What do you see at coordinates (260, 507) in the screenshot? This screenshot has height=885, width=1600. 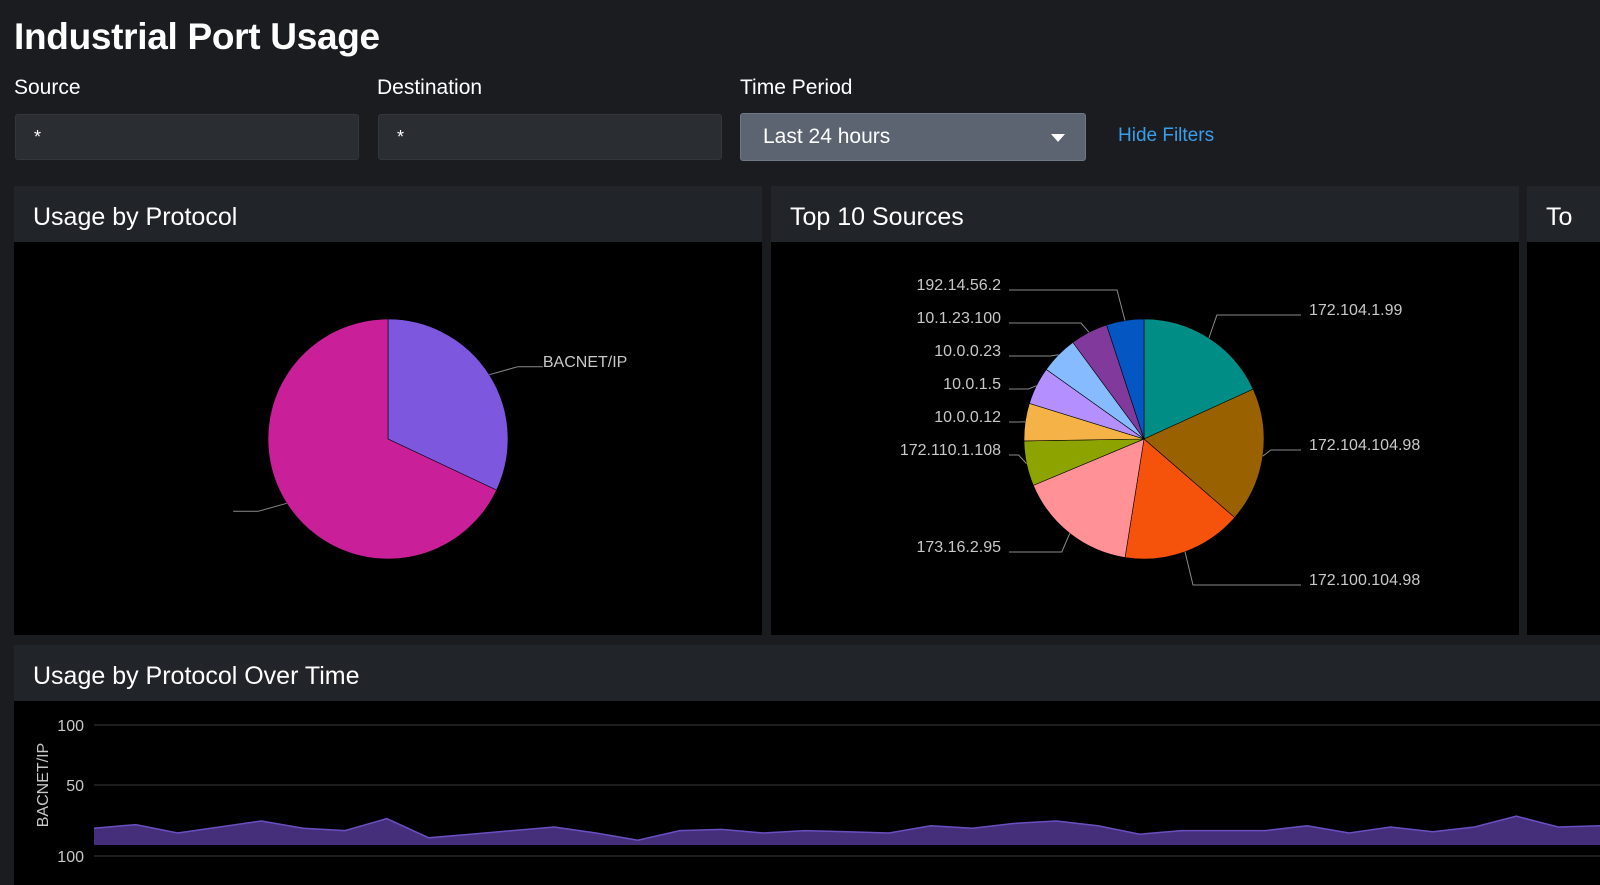 I see `leader-line-modbus` at bounding box center [260, 507].